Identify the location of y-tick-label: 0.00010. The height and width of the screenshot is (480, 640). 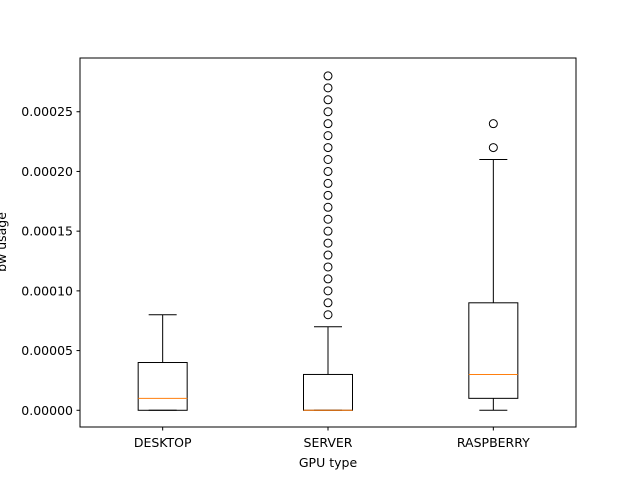
(47, 290).